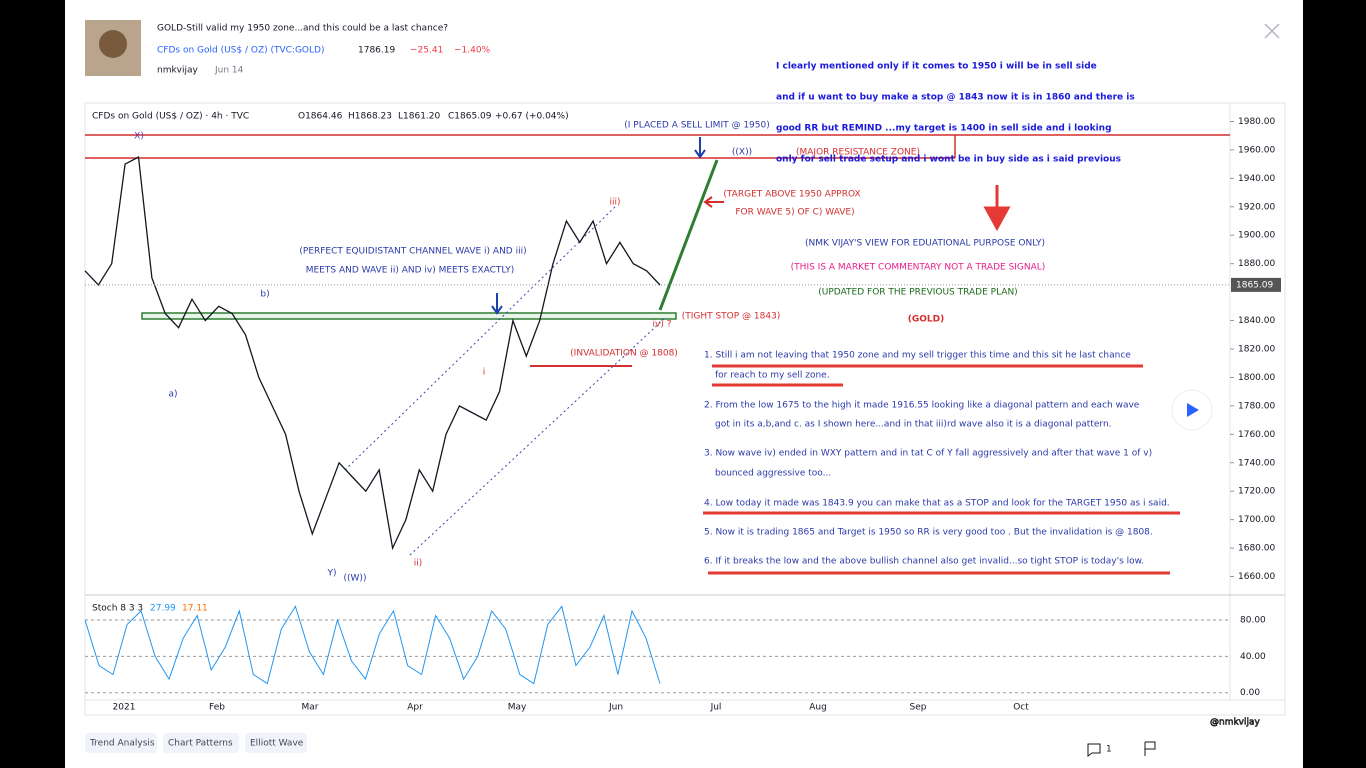 The image size is (1366, 768). Describe the element at coordinates (1253, 657) in the screenshot. I see `y-tick-label: 40.00` at that location.